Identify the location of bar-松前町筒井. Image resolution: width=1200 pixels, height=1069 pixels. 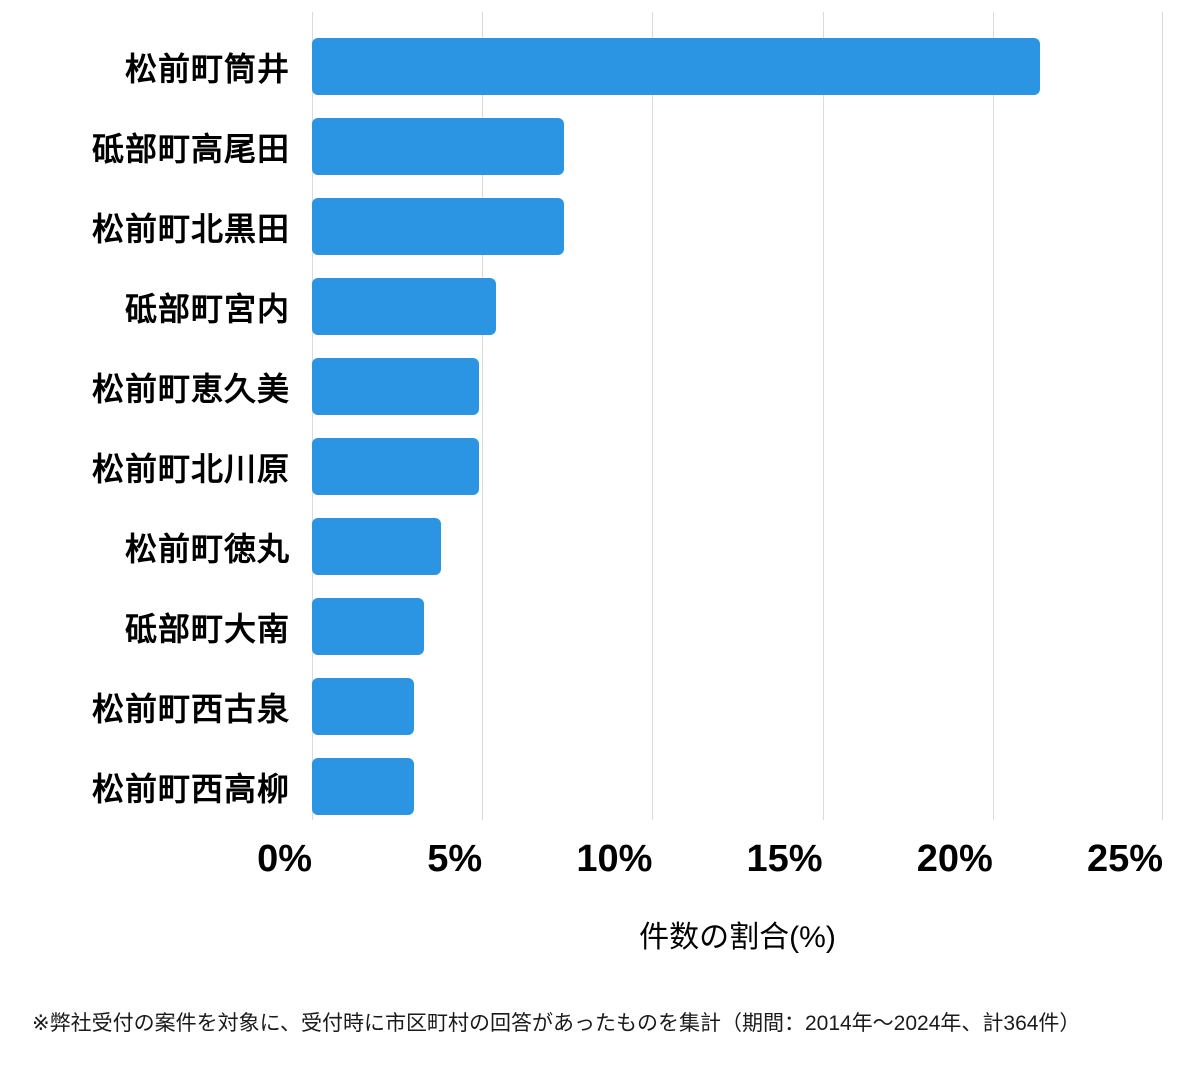
(676, 66).